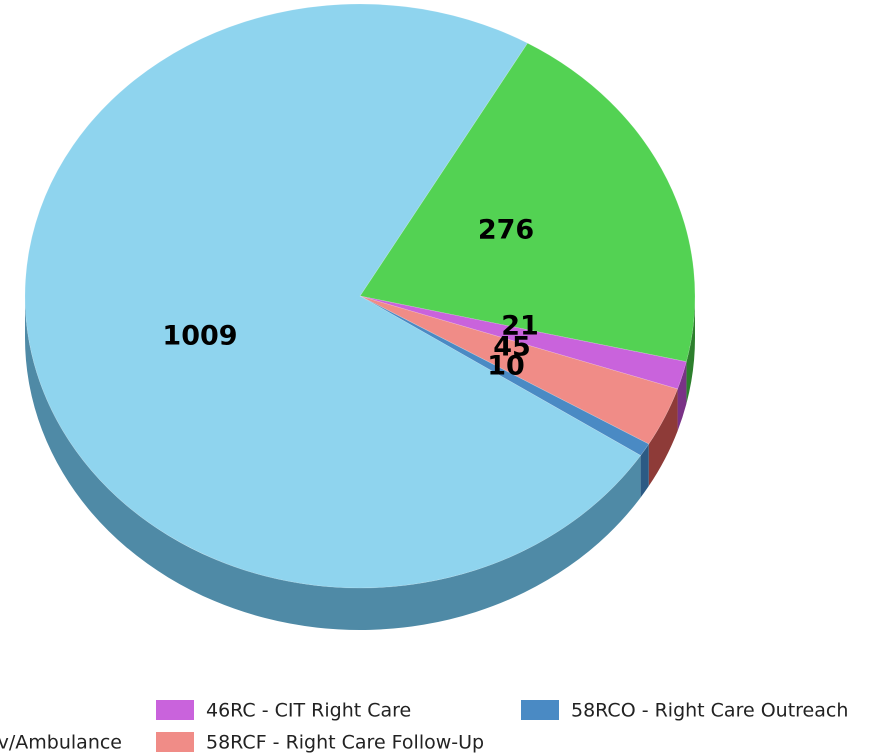 This screenshot has width=871, height=756. Describe the element at coordinates (512, 347) in the screenshot. I see `pie-data-label: 45` at that location.